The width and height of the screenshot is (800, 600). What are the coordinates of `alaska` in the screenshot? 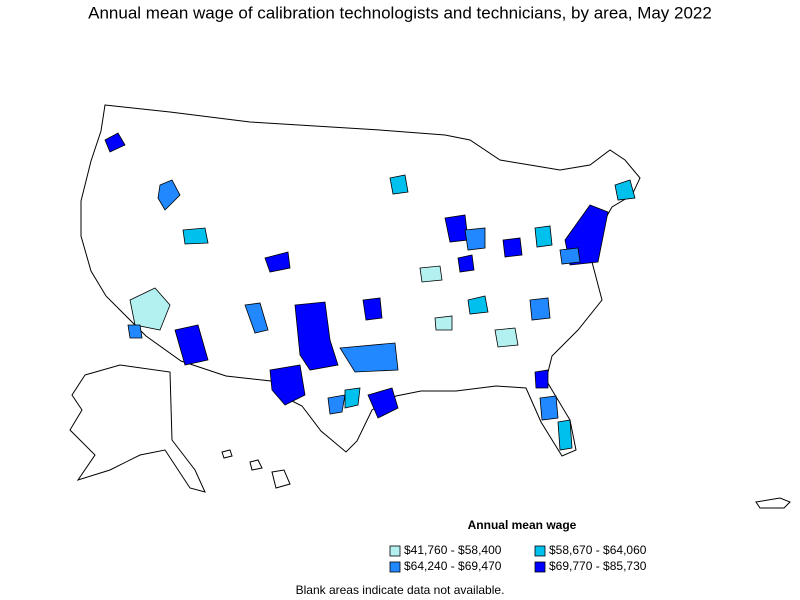 It's located at (137, 428).